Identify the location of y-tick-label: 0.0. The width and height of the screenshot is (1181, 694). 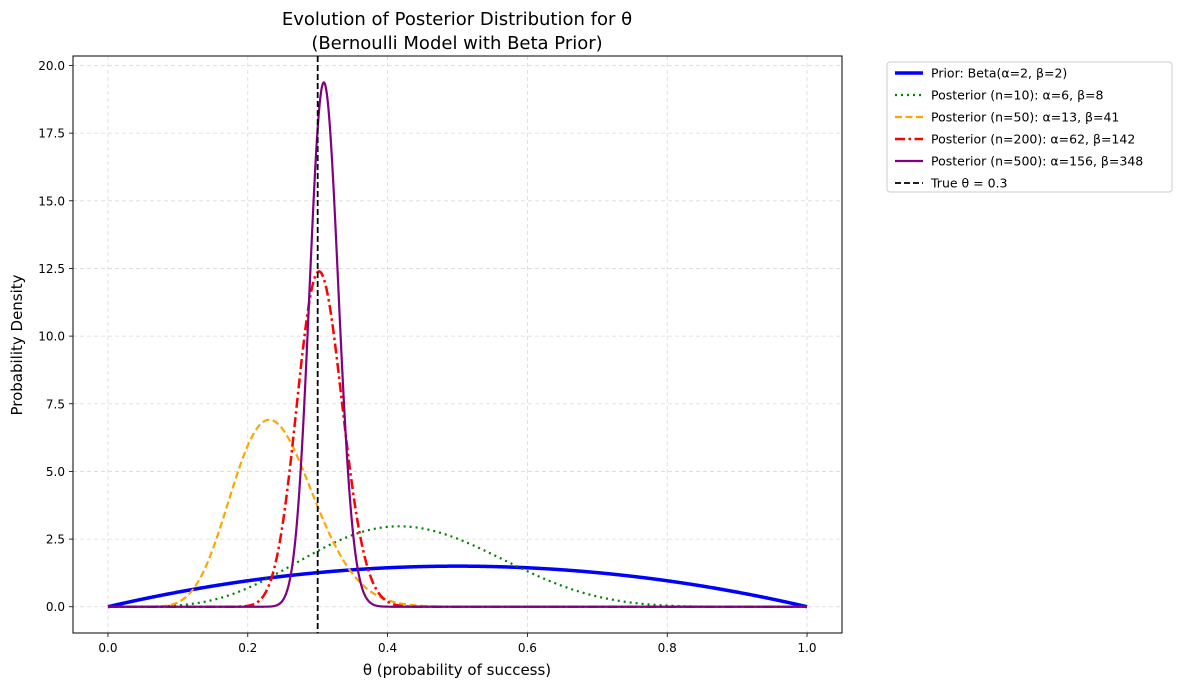
(55, 607).